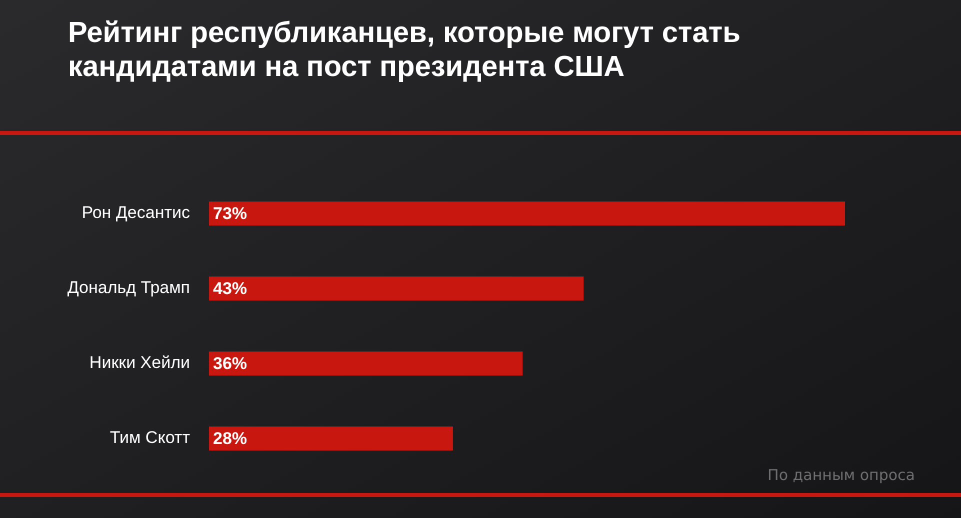 This screenshot has height=518, width=961. I want to click on data-label: 28%, so click(230, 438).